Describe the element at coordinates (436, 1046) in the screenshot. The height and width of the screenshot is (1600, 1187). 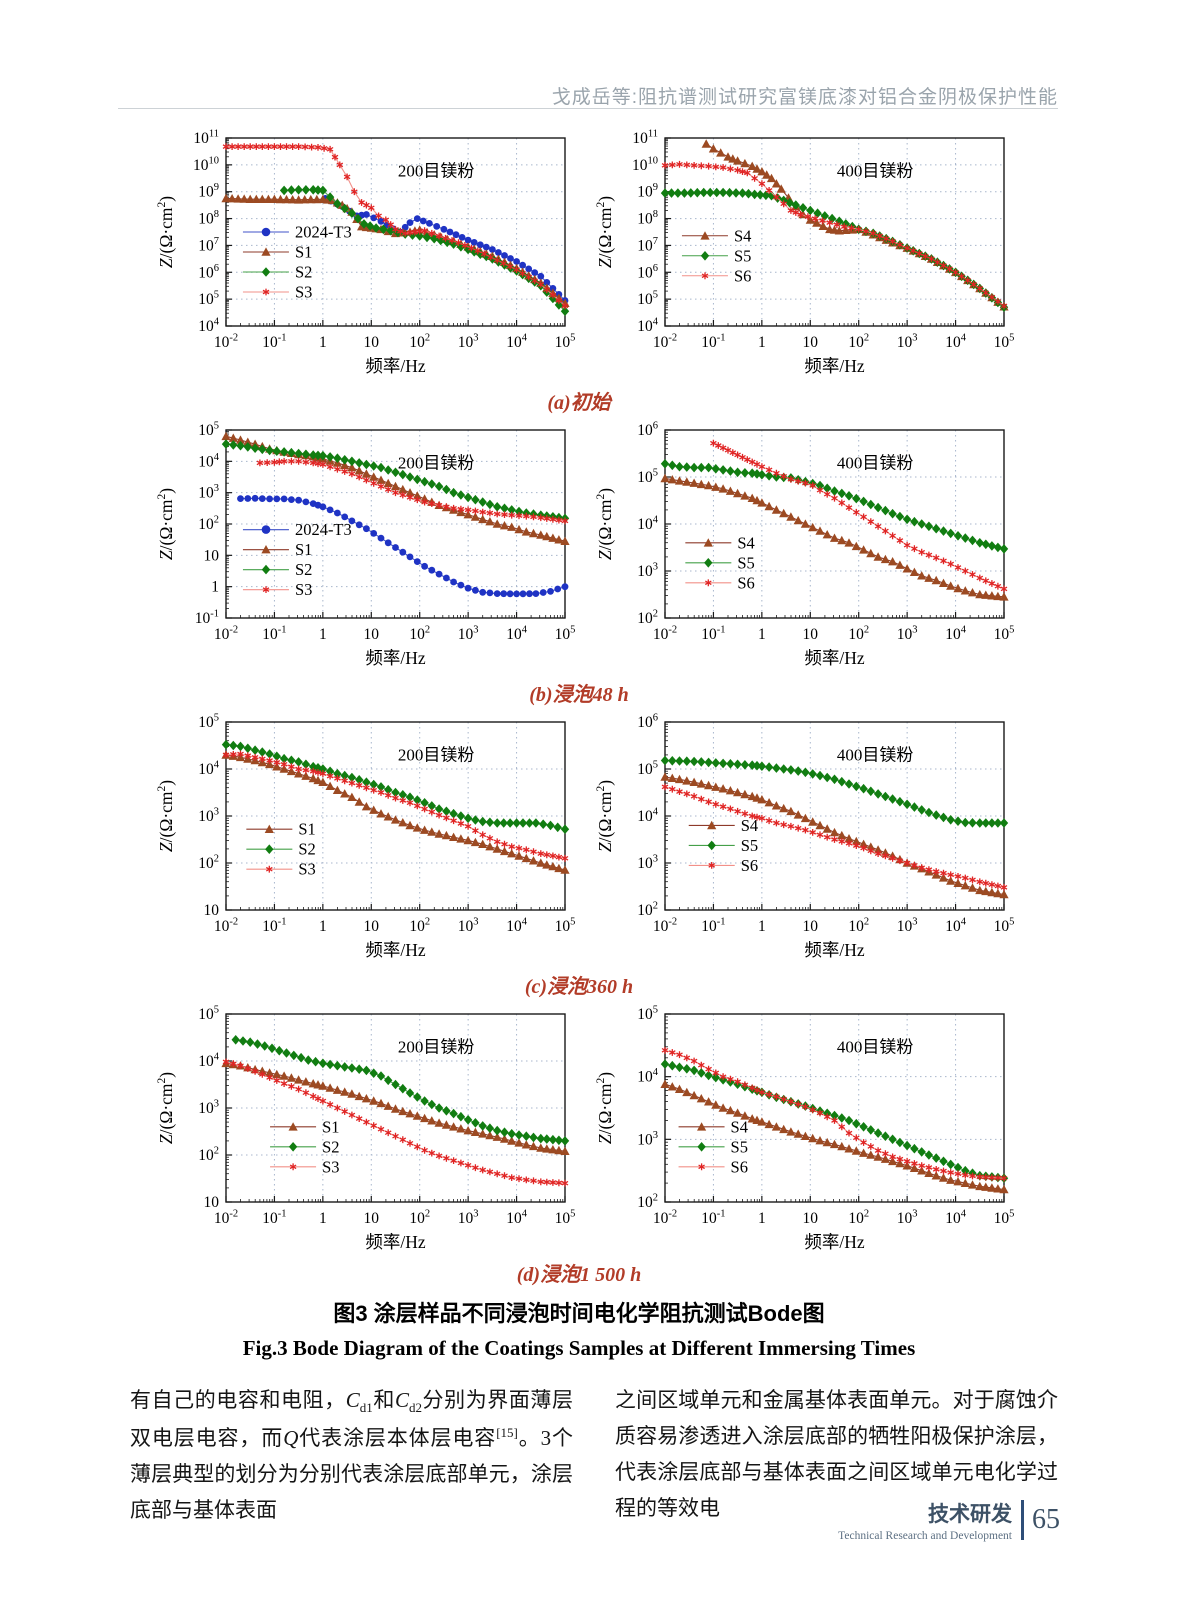
I see `svg-text: 200目镁粉` at that location.